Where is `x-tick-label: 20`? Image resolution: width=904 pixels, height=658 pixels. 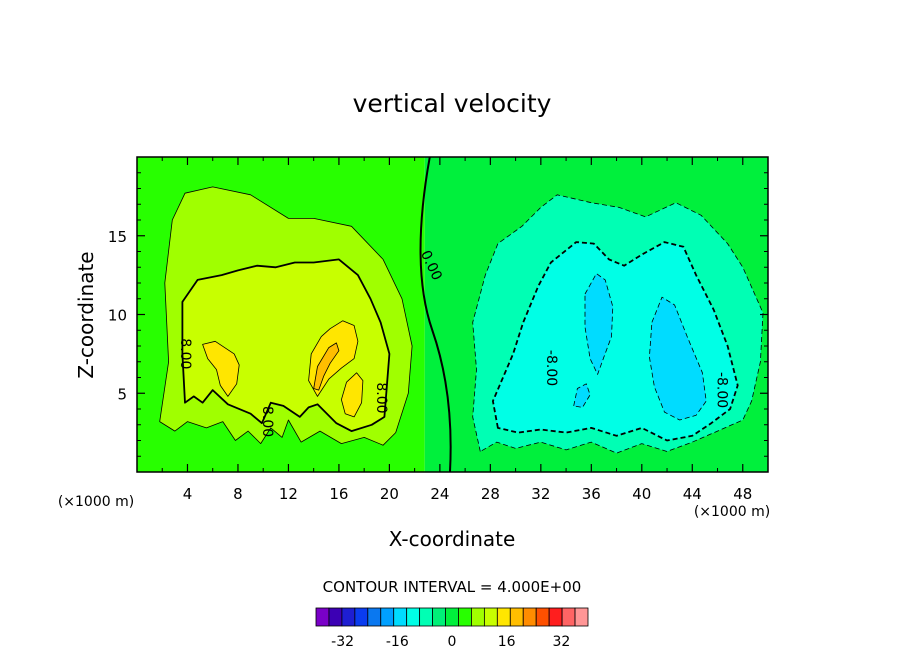 x-tick-label: 20 is located at coordinates (389, 494).